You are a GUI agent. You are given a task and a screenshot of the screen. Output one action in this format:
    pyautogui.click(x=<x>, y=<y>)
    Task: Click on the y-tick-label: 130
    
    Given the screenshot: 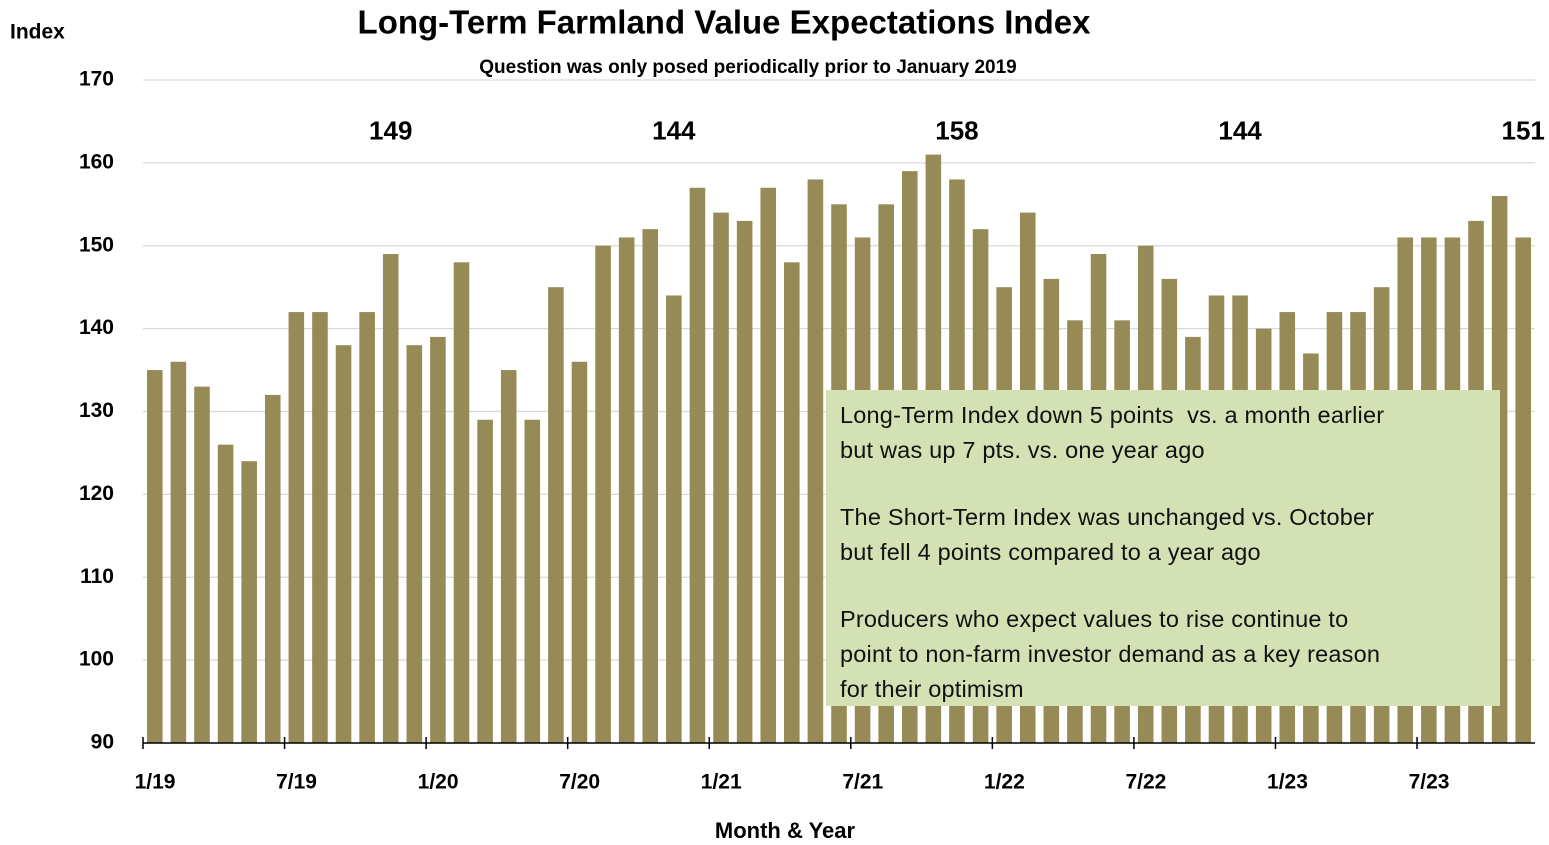 What is the action you would take?
    pyautogui.click(x=96, y=410)
    